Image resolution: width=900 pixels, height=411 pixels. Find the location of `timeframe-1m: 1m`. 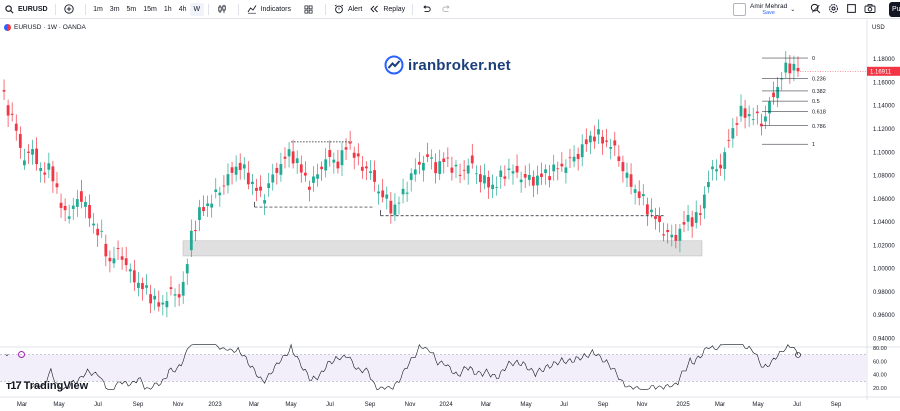

timeframe-1m: 1m is located at coordinates (98, 9).